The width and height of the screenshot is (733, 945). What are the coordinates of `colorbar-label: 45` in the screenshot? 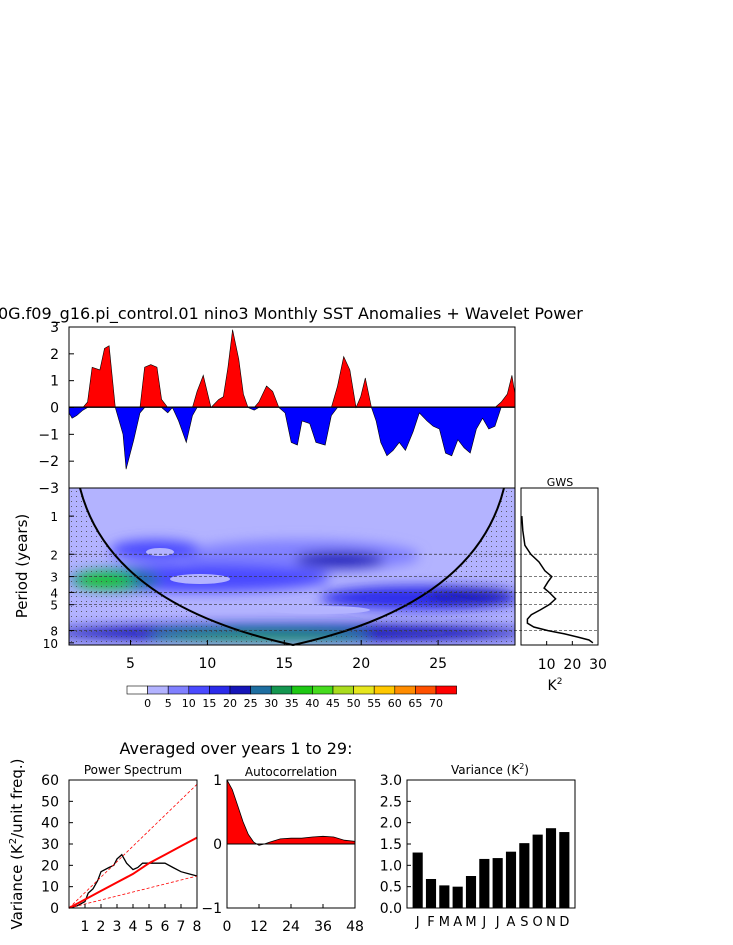 It's located at (333, 703).